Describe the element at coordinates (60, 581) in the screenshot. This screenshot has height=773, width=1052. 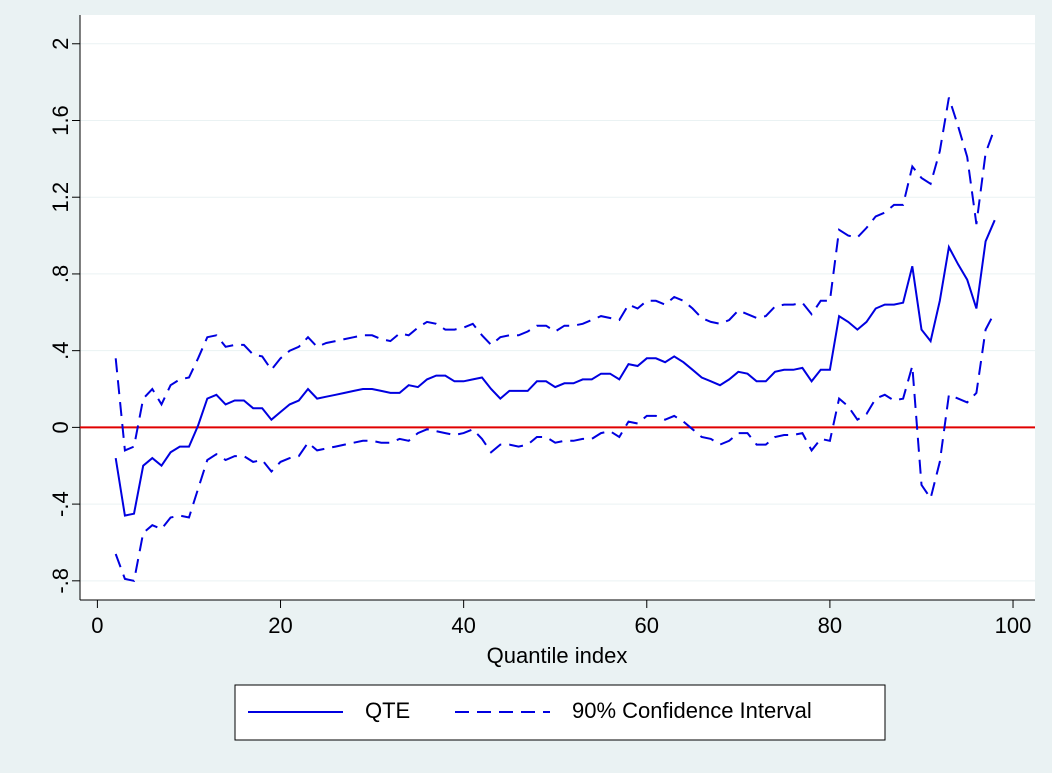
I see `y-tick-label: -.8` at that location.